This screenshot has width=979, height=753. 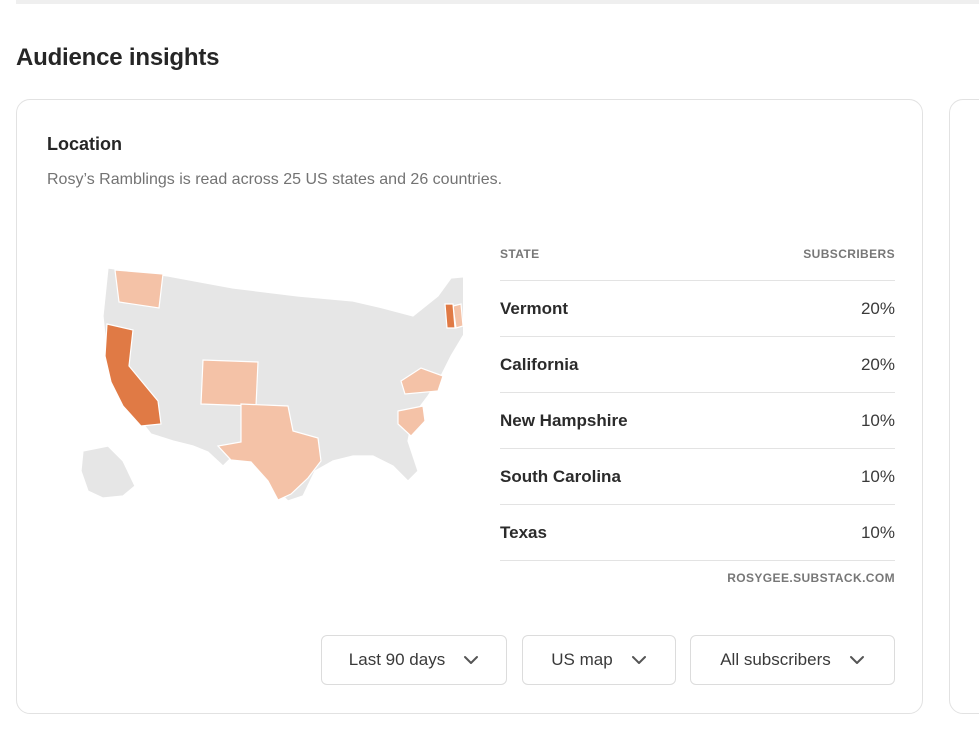 I want to click on audience-dropdown: All subscribers, so click(x=792, y=660).